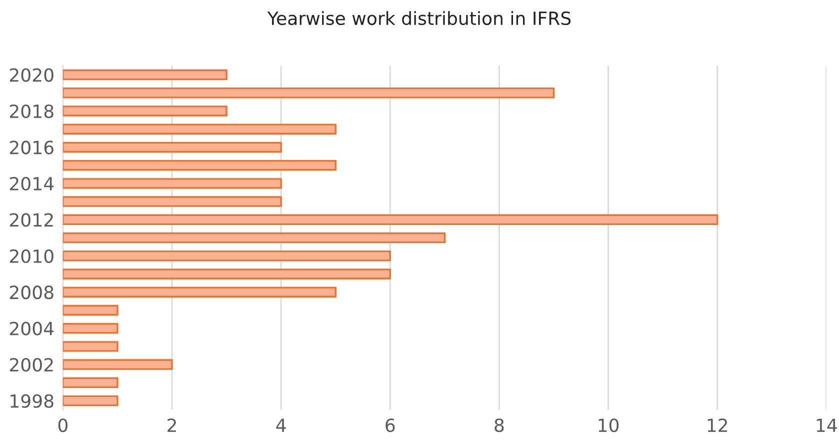 Image resolution: width=839 pixels, height=444 pixels. Describe the element at coordinates (718, 425) in the screenshot. I see `x-tick-label: 12` at that location.